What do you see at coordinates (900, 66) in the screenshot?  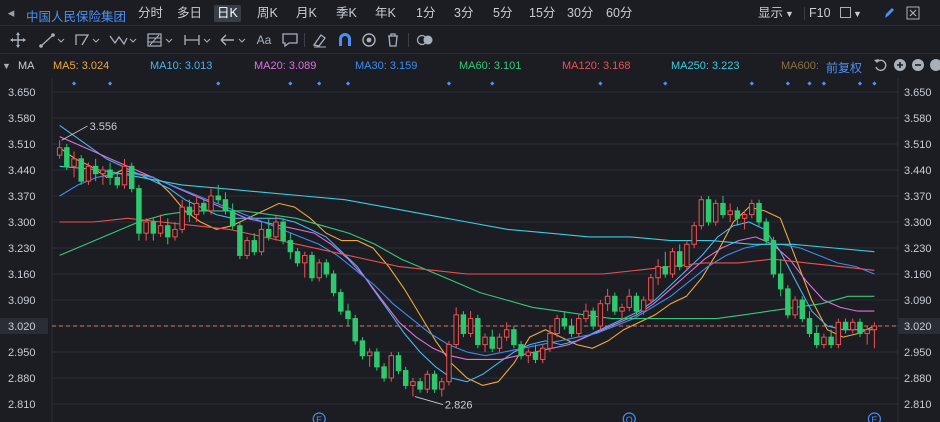 I see `zoom-in-icon` at bounding box center [900, 66].